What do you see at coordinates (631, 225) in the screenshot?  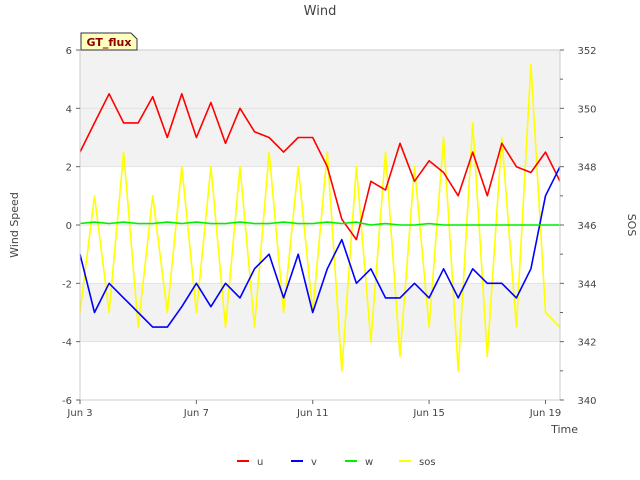 I see `y2-axis-label: SOS` at bounding box center [631, 225].